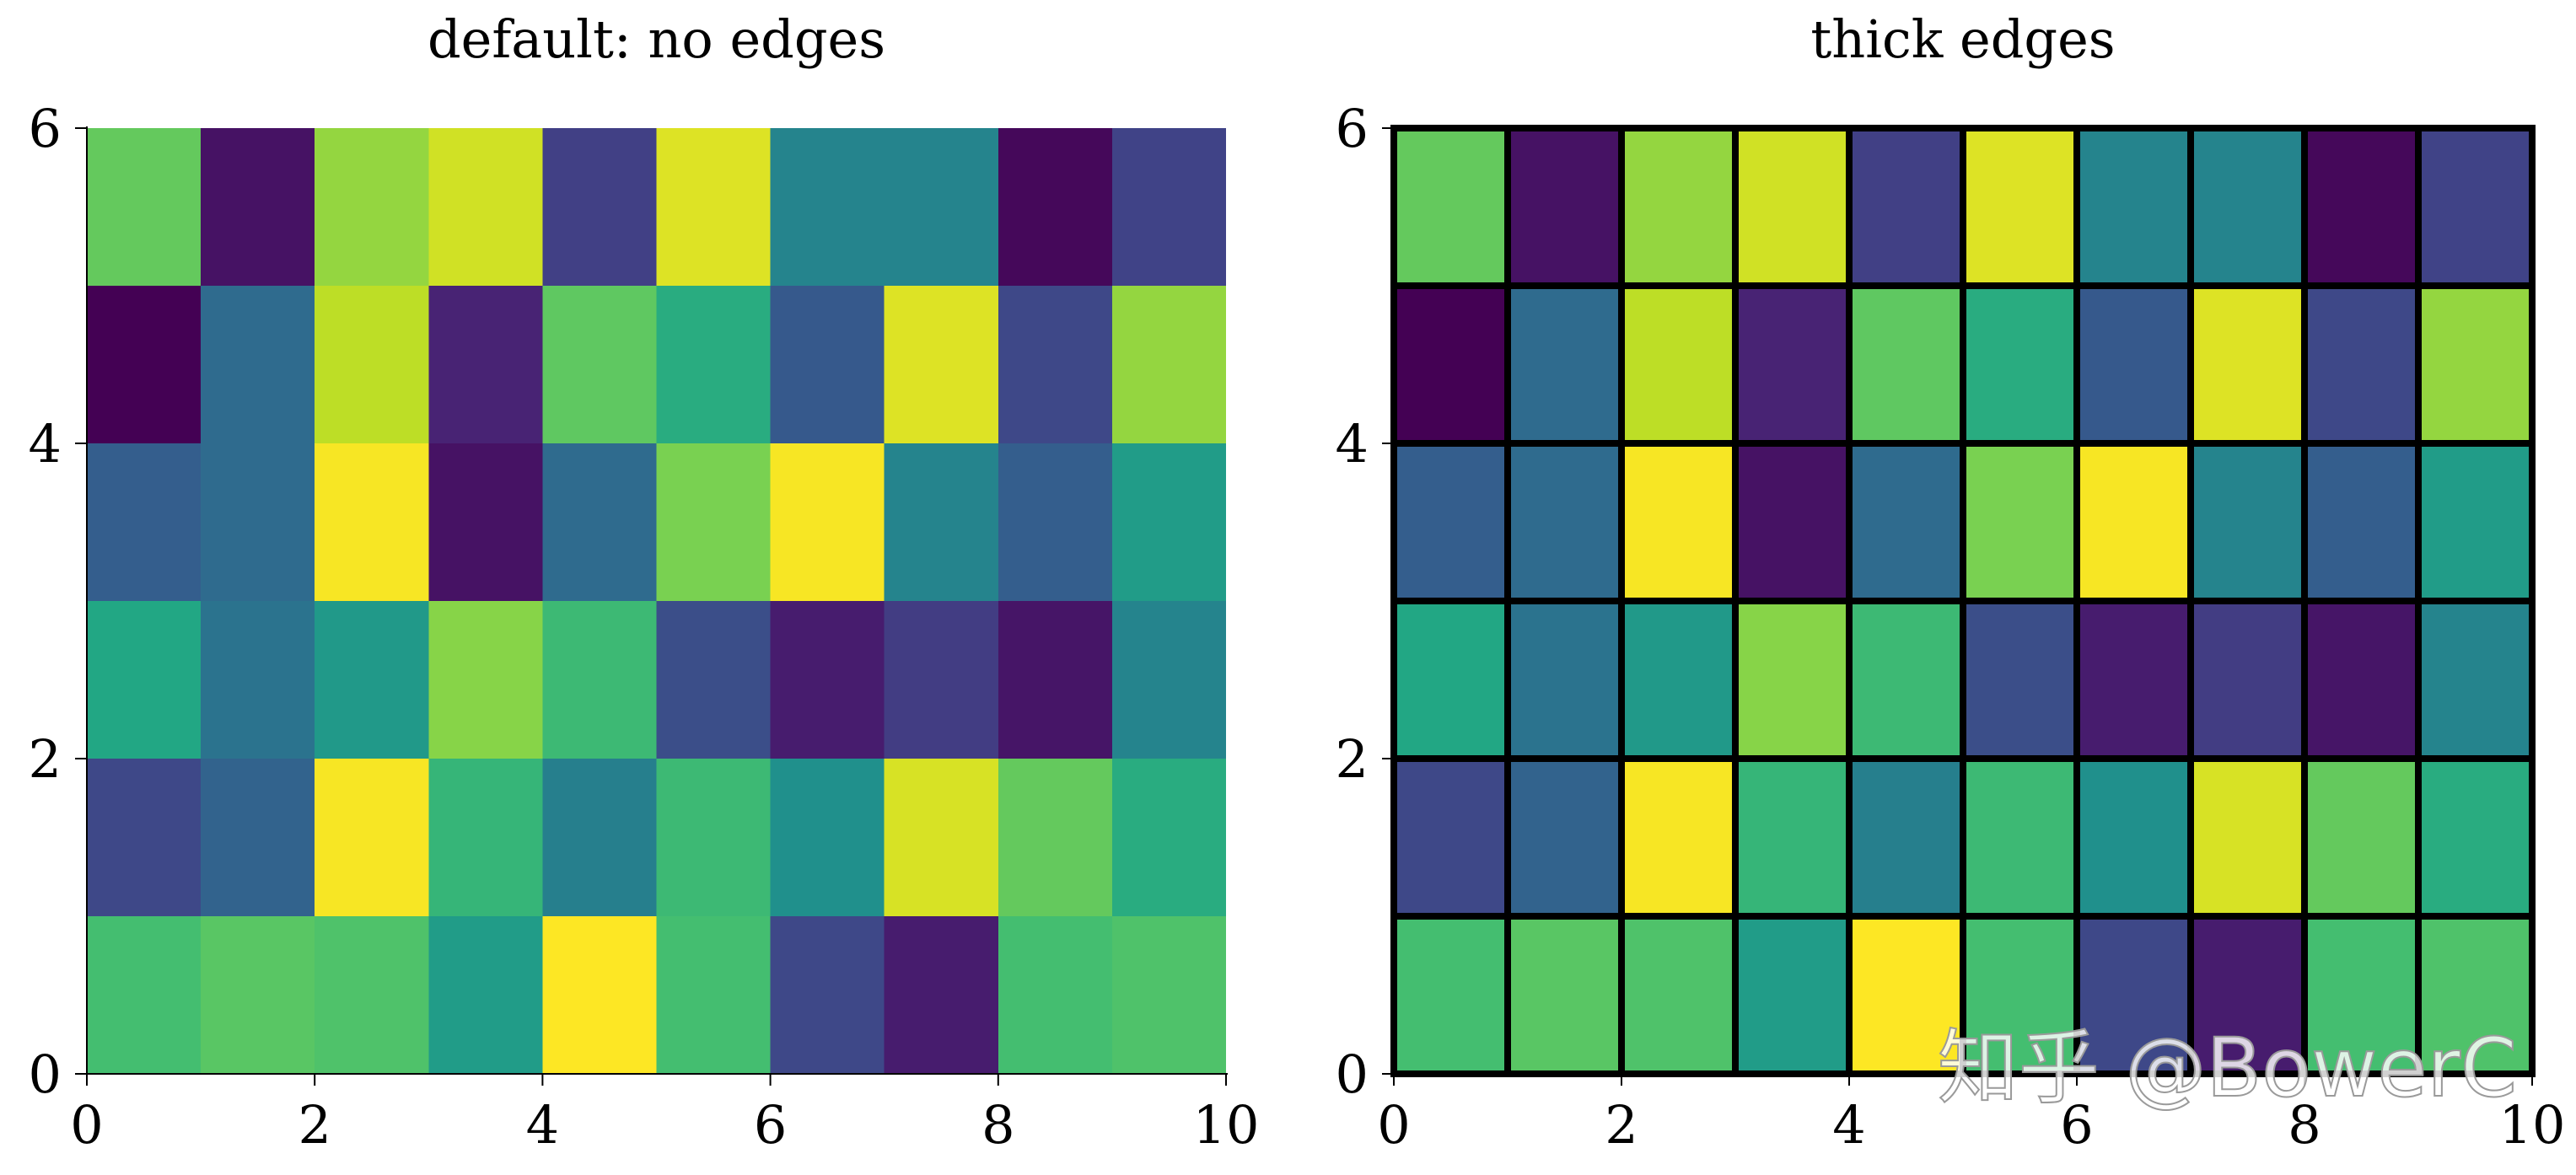 This screenshot has height=1175, width=2576. Describe the element at coordinates (46, 1074) in the screenshot. I see `y-tick-label: 0` at that location.